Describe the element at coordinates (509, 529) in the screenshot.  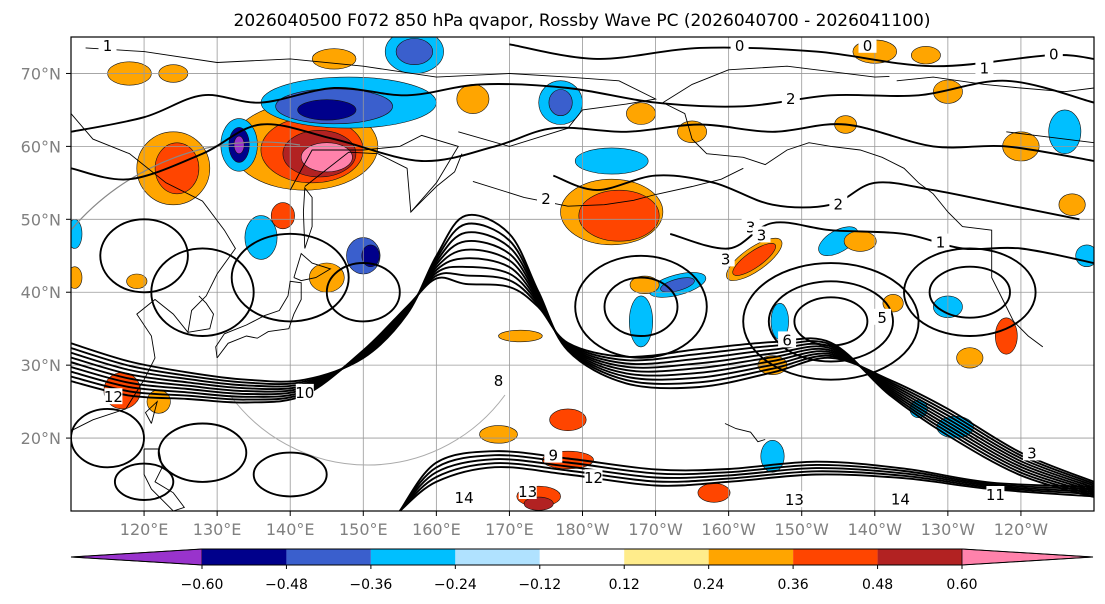
I see `lon-tick-label: 170°E` at that location.